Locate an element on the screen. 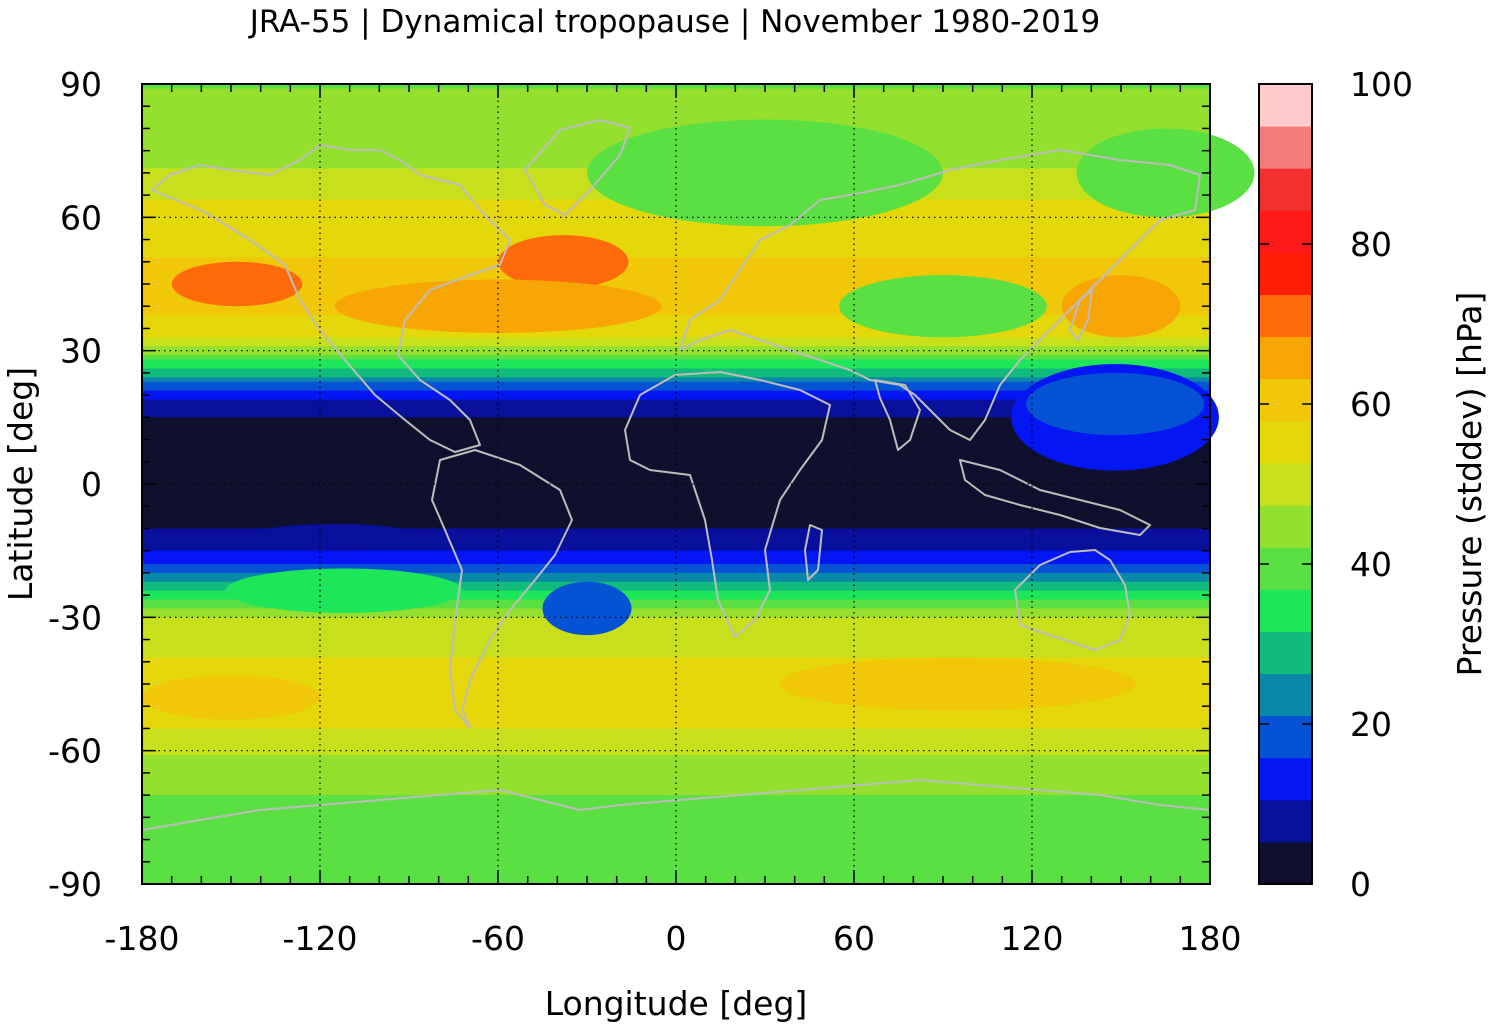 Image resolution: width=1493 pixels, height=1029 pixels. coastline-india is located at coordinates (897, 415).